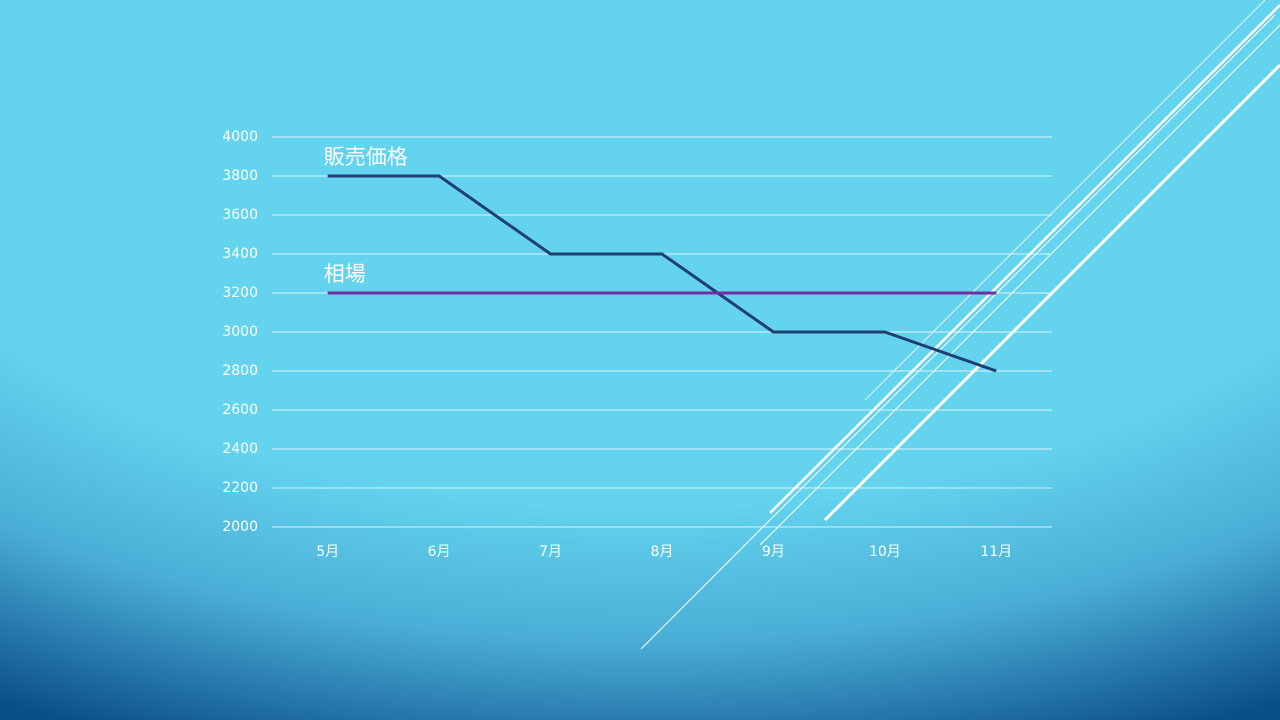 The image size is (1280, 720). What do you see at coordinates (327, 552) in the screenshot?
I see `x-tick-label: 5月` at bounding box center [327, 552].